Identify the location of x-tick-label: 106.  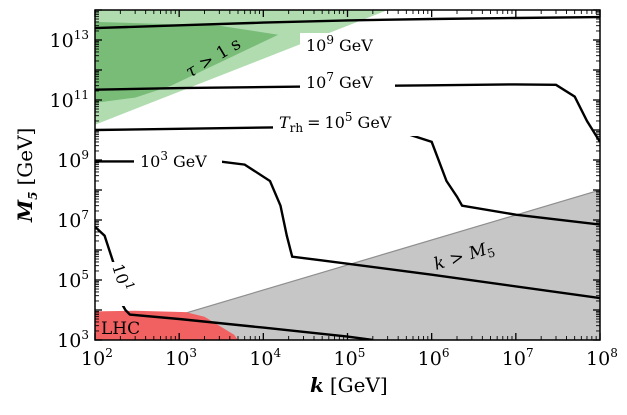
(434, 358).